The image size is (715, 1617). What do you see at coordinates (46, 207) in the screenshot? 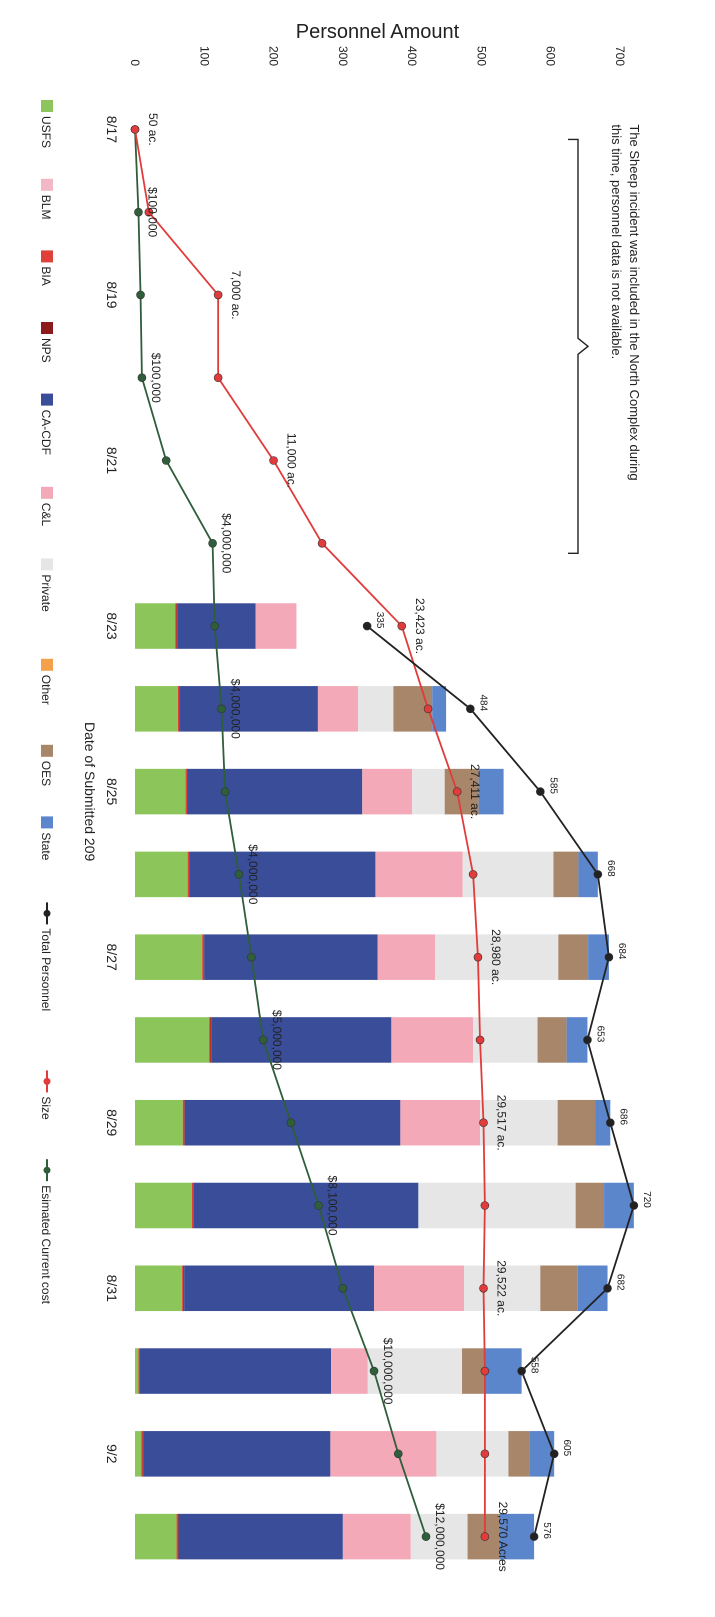
I see `legend-label: BLM` at bounding box center [46, 207].